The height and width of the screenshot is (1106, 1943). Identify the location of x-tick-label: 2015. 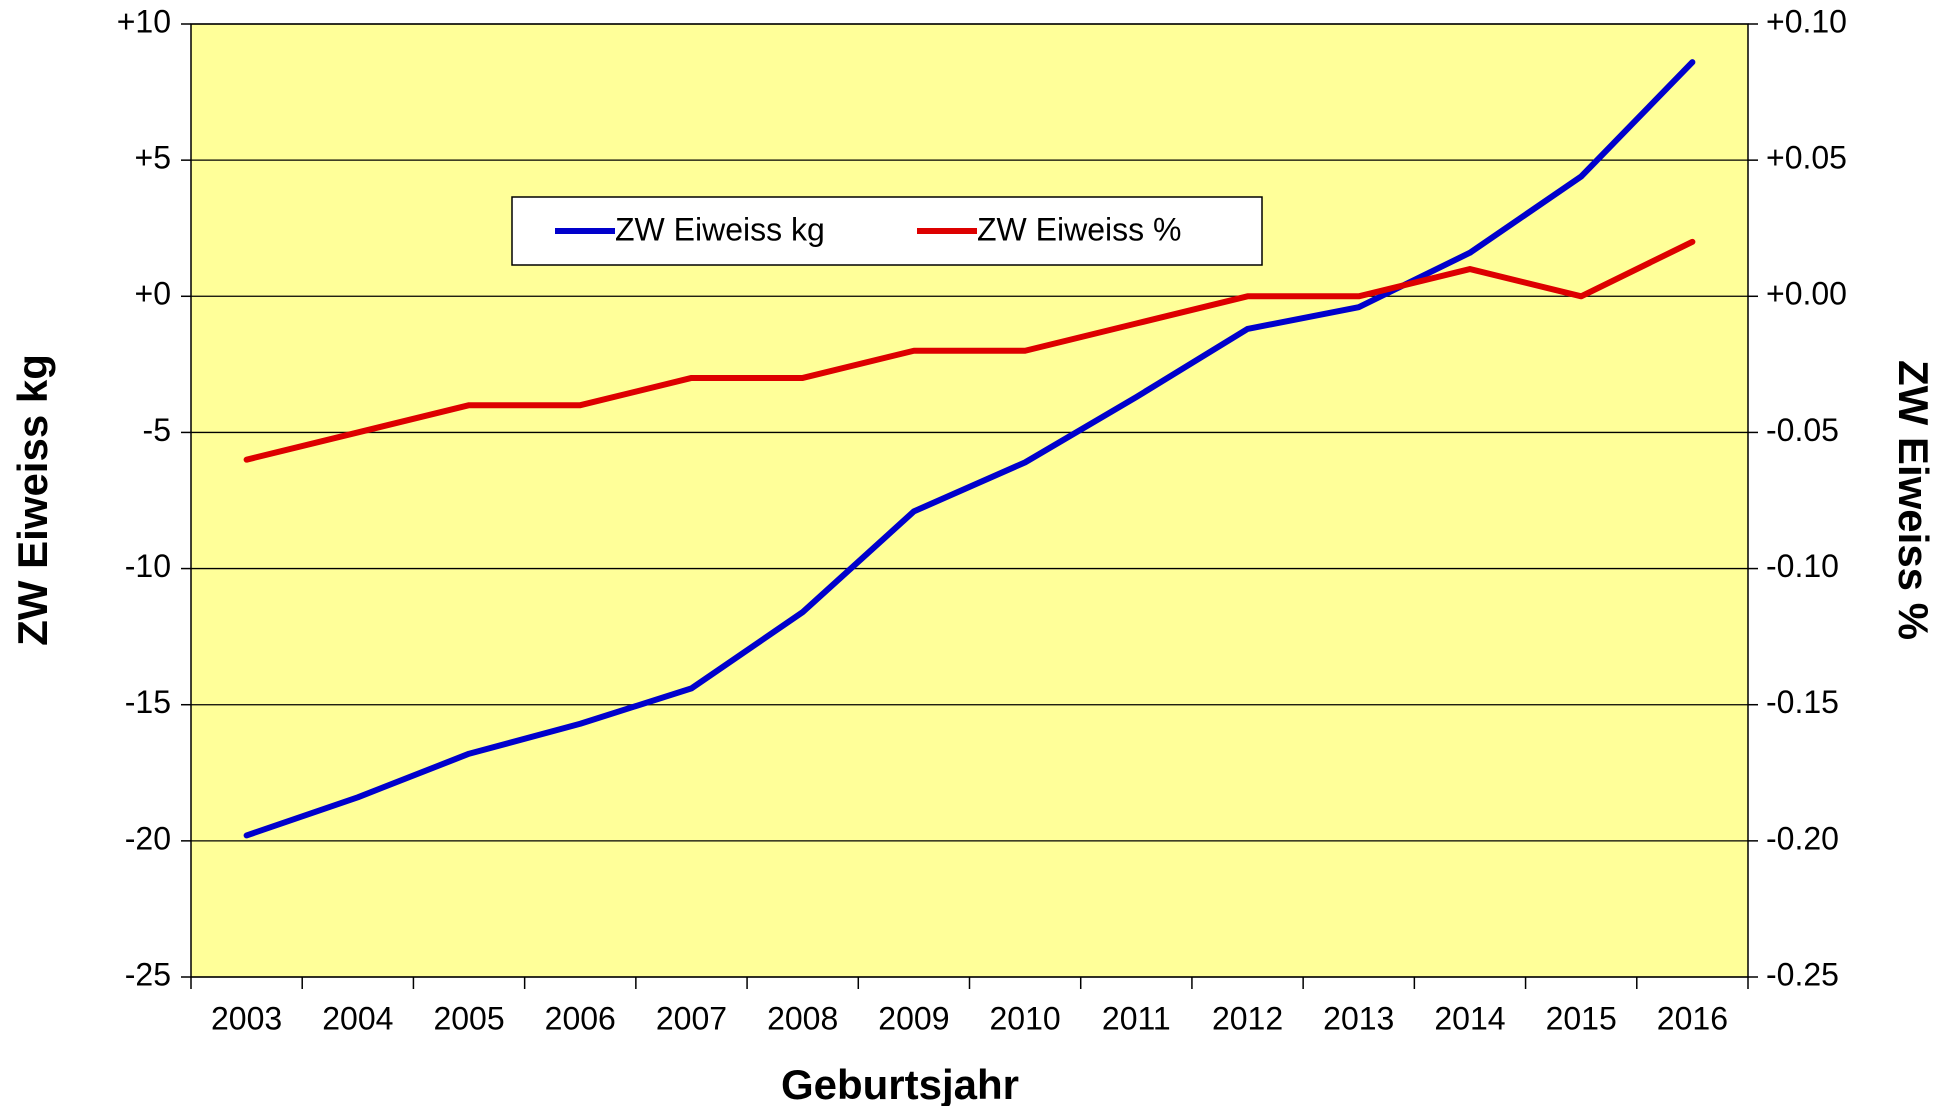
(1581, 1018).